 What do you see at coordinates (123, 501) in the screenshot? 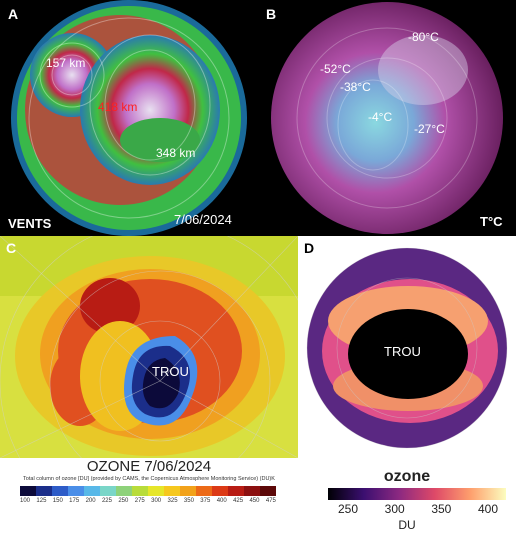
I see `scale-tick: 250` at bounding box center [123, 501].